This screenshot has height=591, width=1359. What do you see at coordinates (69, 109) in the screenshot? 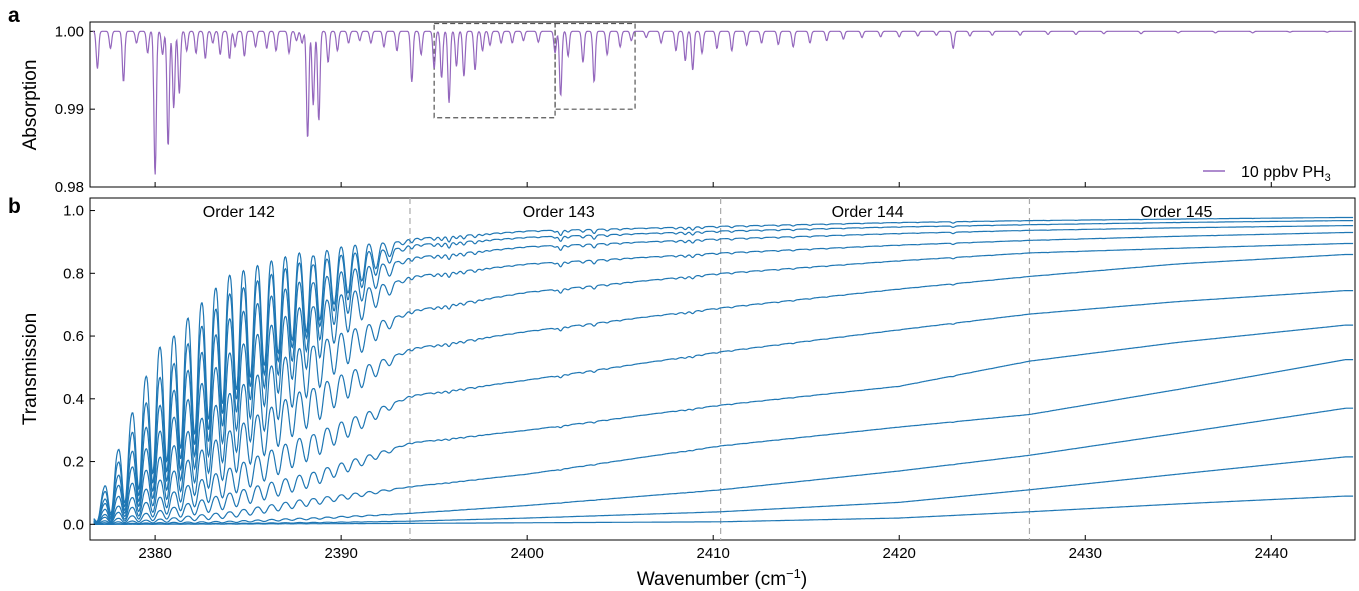
I see `y-tick-label: 0.99` at bounding box center [69, 109].